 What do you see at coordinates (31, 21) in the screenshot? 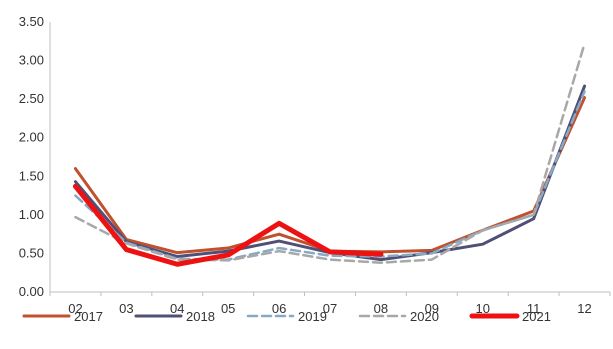
I see `y-tick-label: 3.50` at bounding box center [31, 21].